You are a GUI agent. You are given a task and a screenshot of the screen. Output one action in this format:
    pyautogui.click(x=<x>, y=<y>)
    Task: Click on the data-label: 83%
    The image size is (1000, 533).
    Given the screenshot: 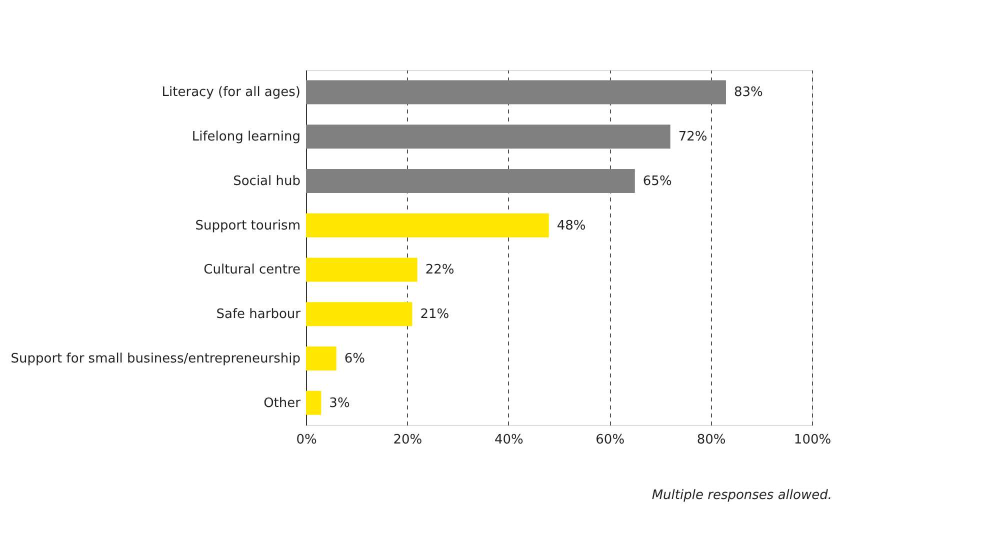 What is the action you would take?
    pyautogui.click(x=748, y=92)
    